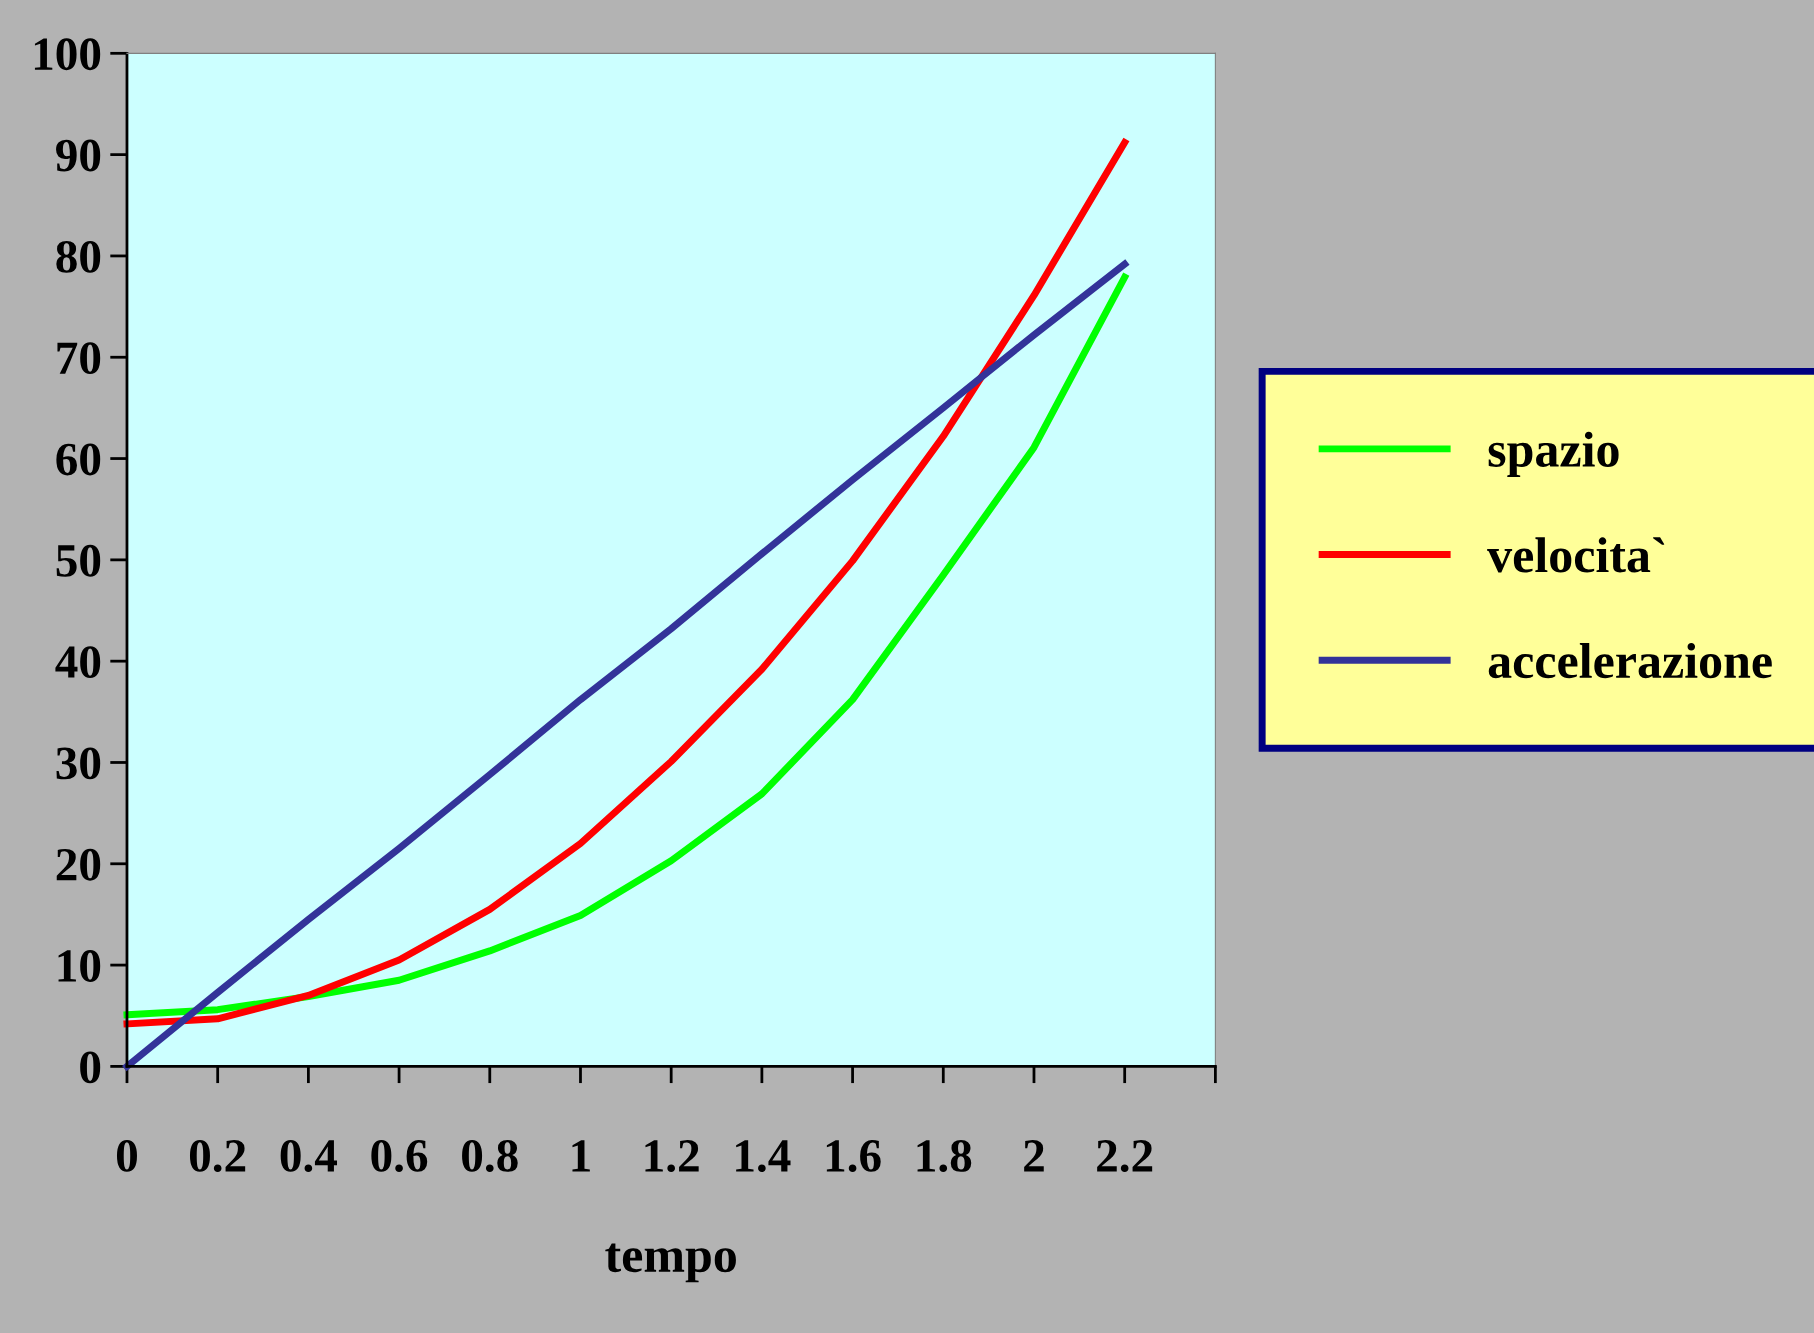  Describe the element at coordinates (78, 256) in the screenshot. I see `y-tick-label: 80` at that location.